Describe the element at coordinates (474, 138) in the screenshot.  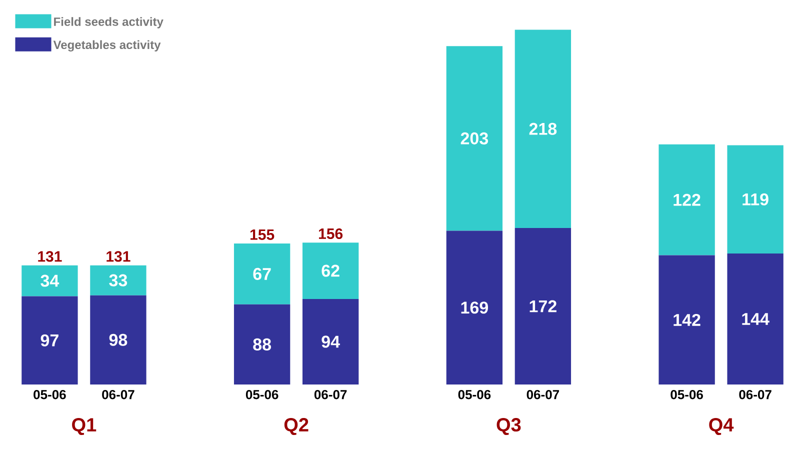
I see `data-label: 203` at that location.